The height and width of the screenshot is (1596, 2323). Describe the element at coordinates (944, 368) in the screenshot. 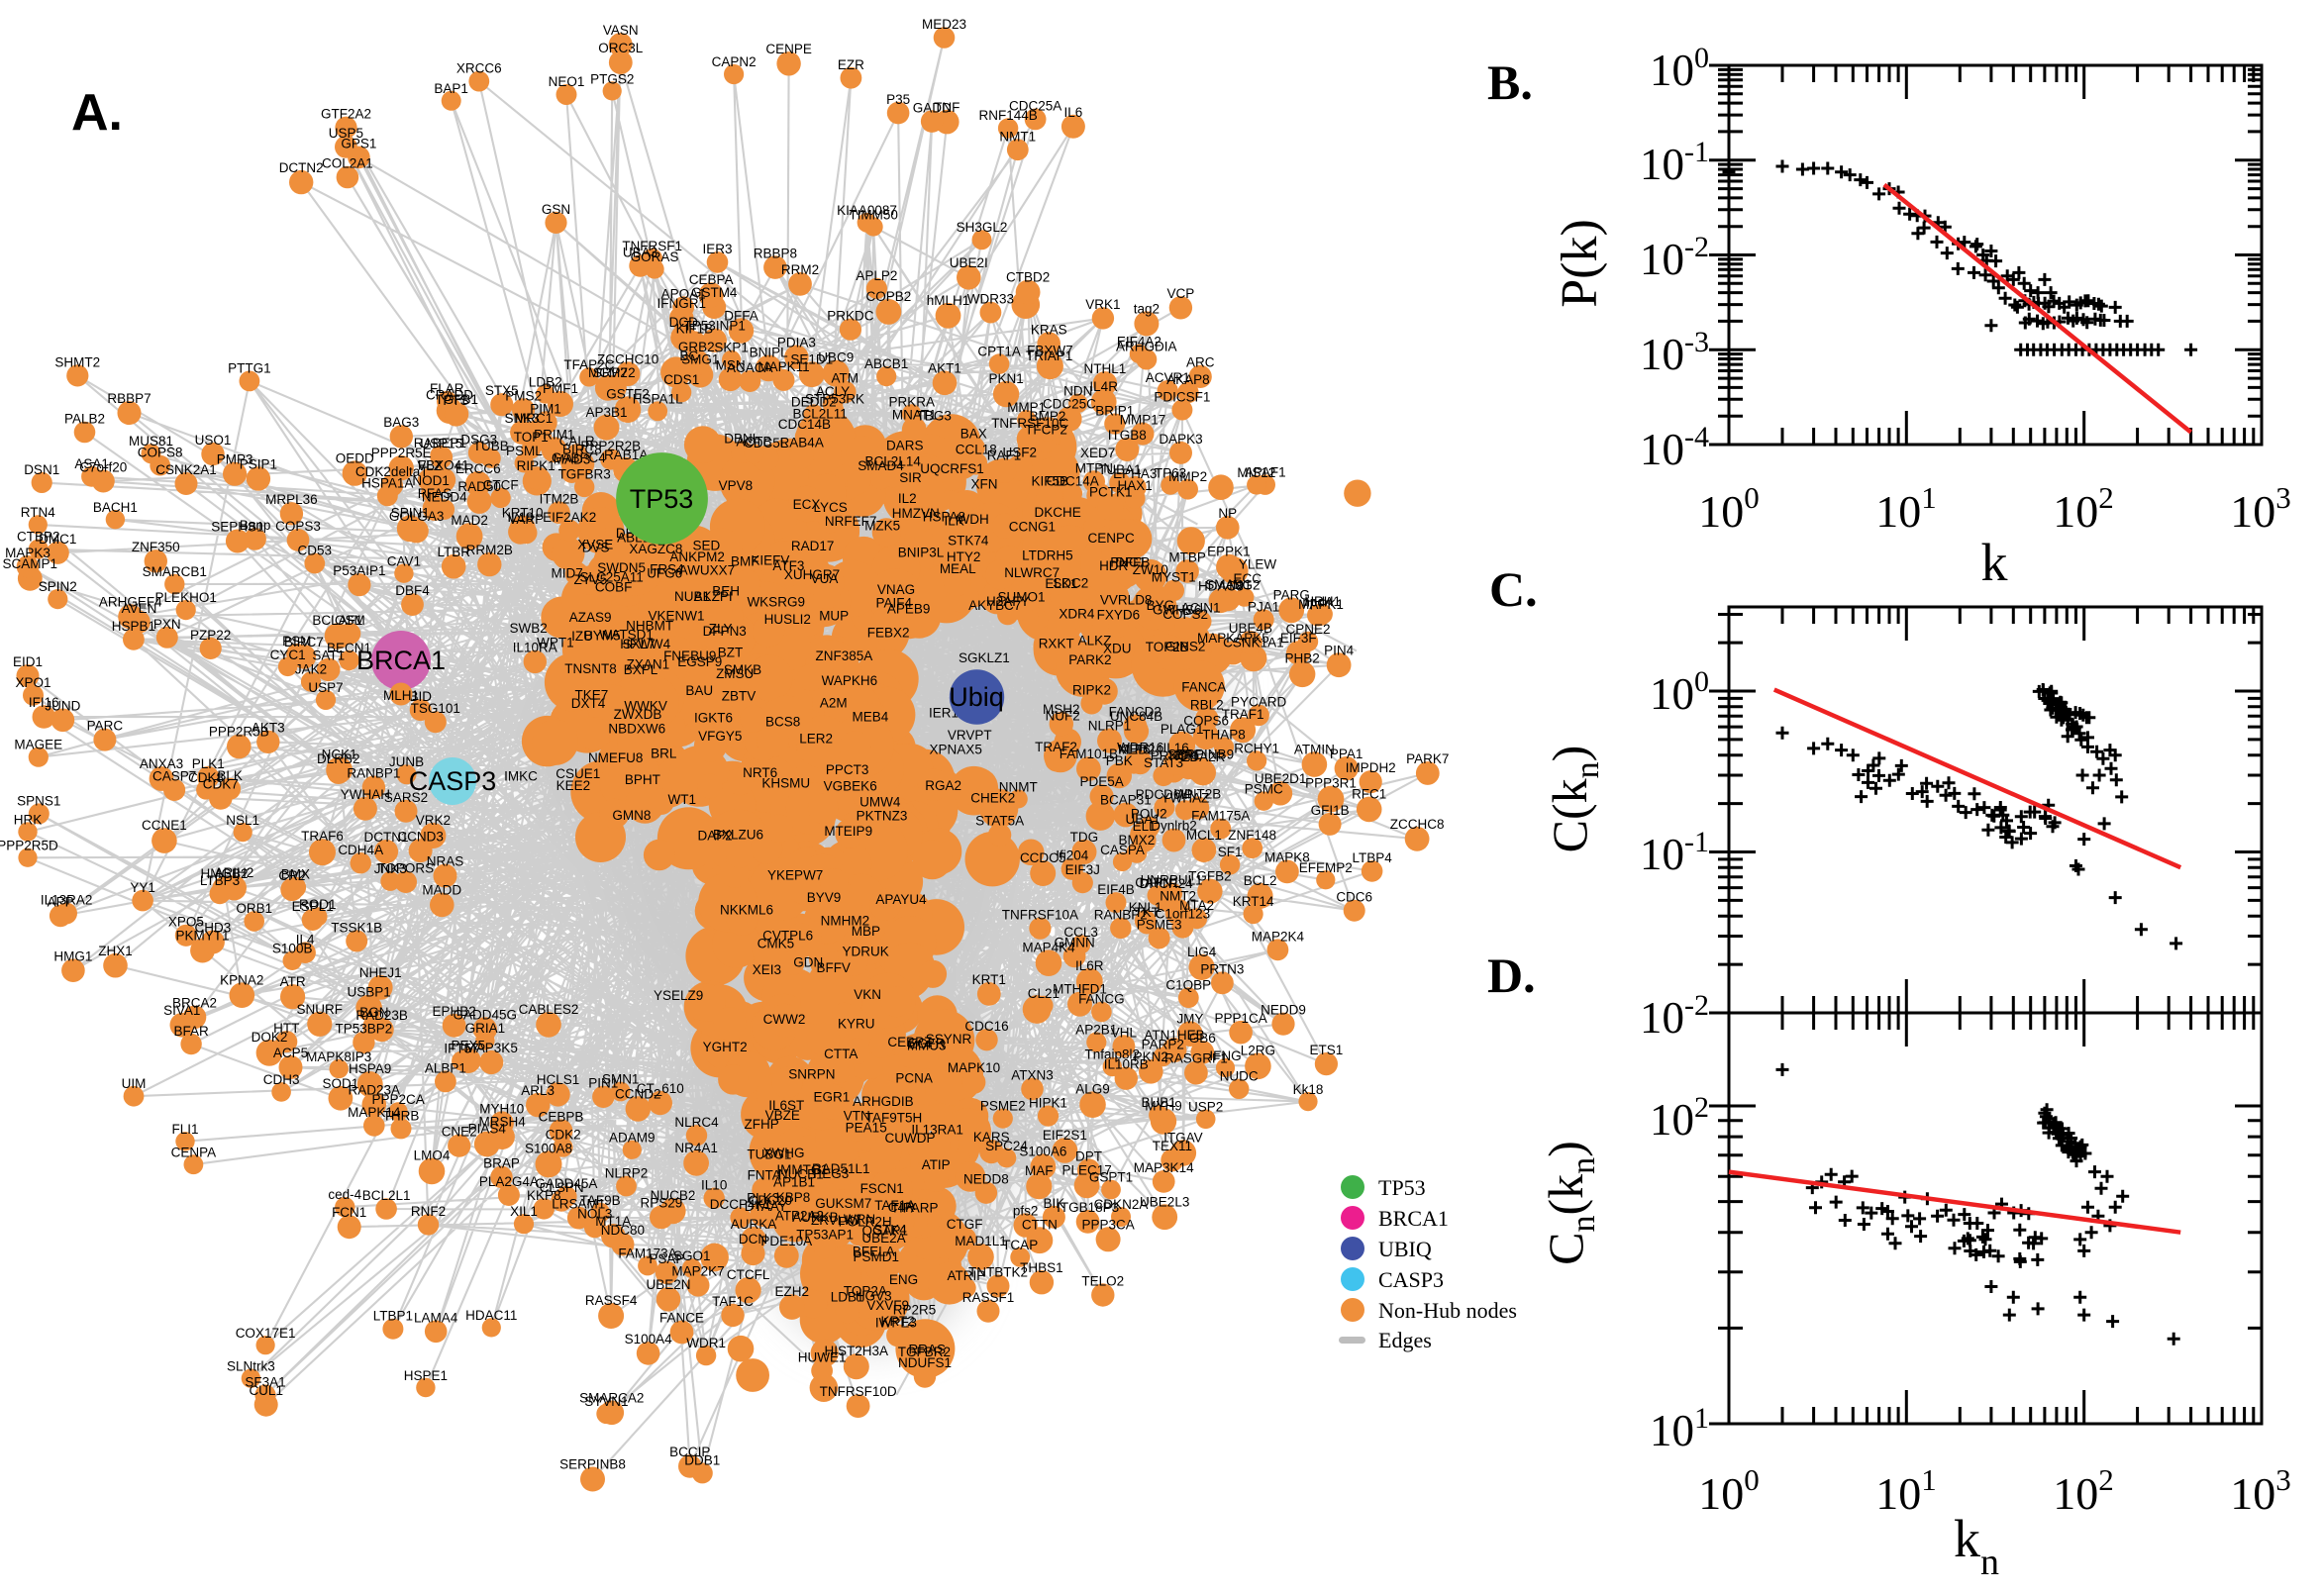

I see `svg-text: AKT1` at that location.